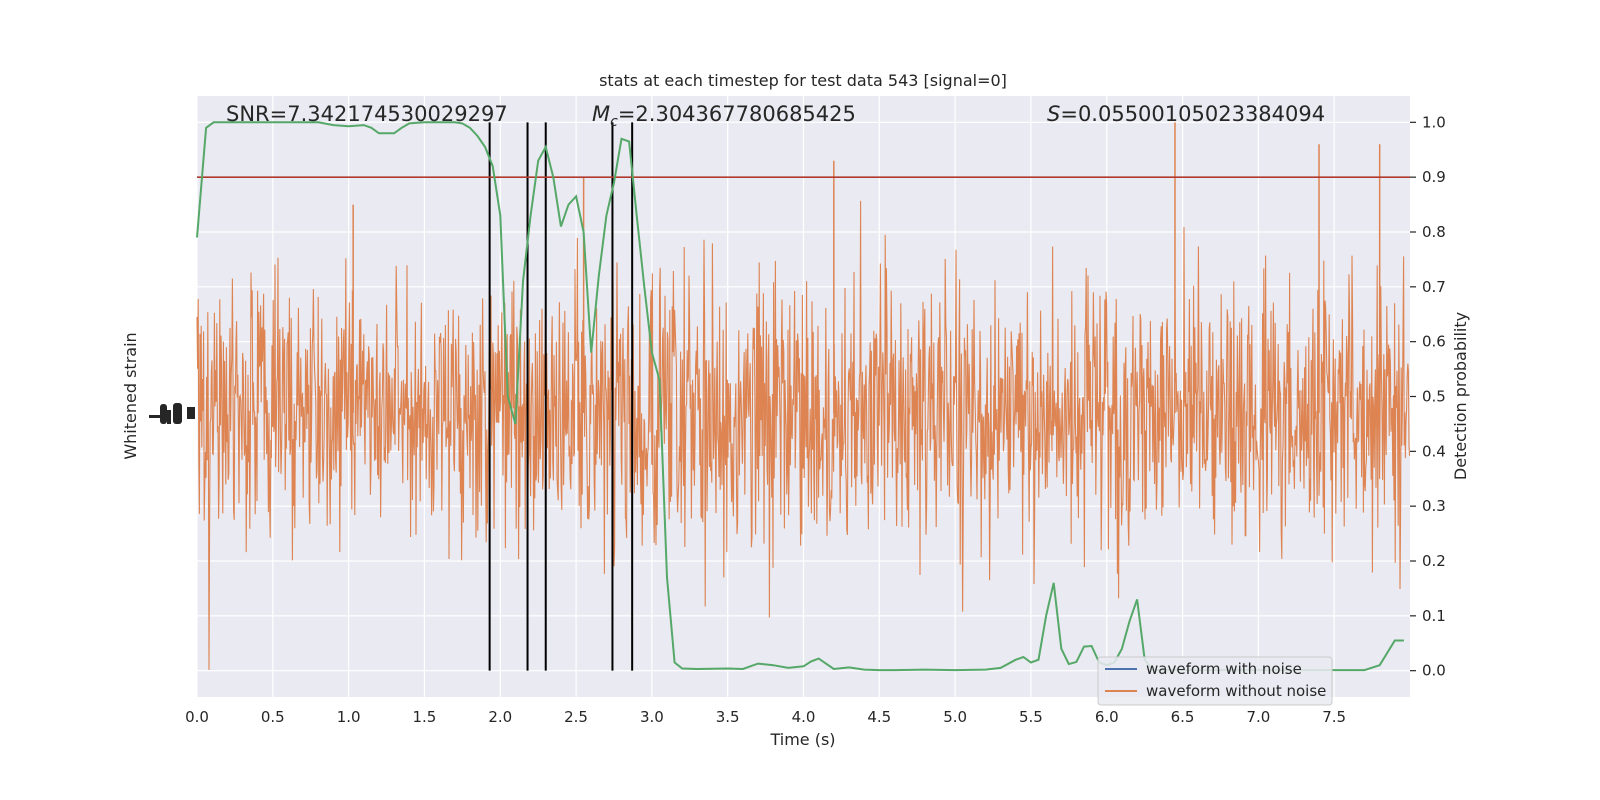 The image size is (1600, 800). Describe the element at coordinates (1434, 177) in the screenshot. I see `y-tick-label: 0.9` at that location.